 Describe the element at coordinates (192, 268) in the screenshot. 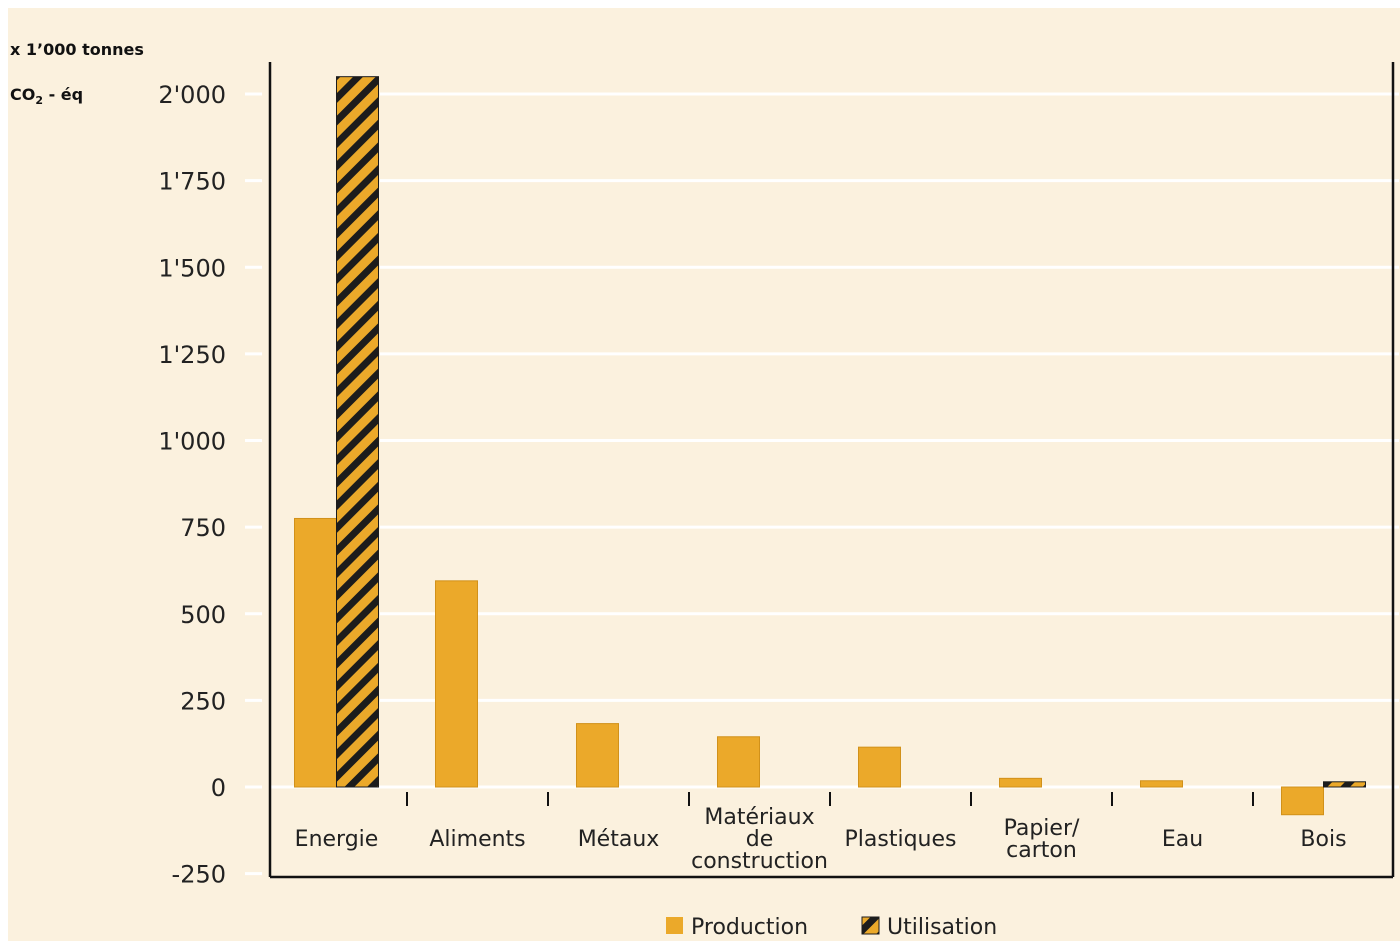

I see `y-tick-label: 1'500` at that location.